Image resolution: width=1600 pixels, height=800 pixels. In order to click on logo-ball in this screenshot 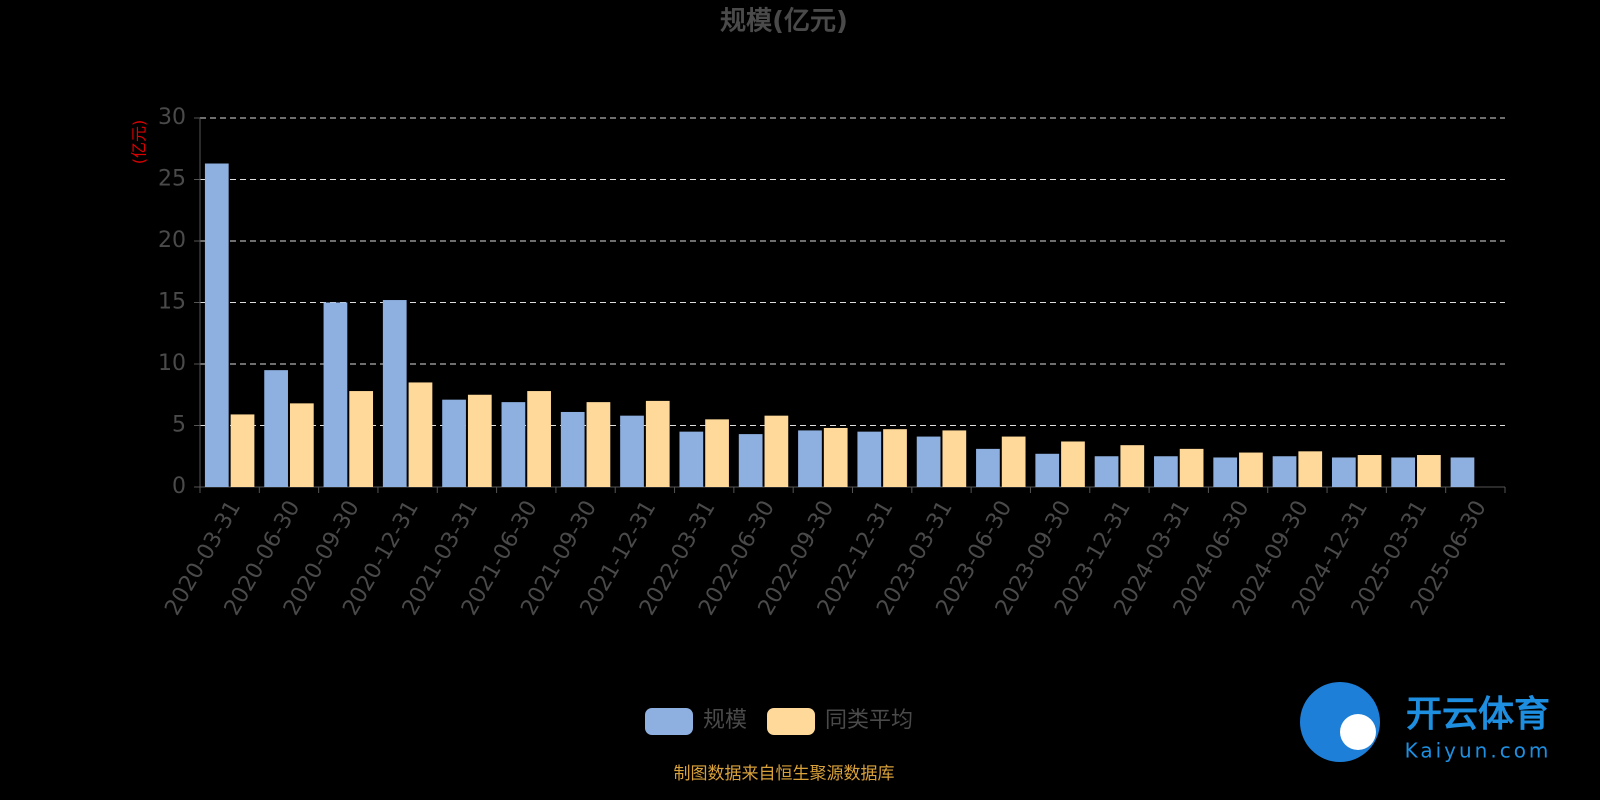, I will do `click(1358, 732)`.